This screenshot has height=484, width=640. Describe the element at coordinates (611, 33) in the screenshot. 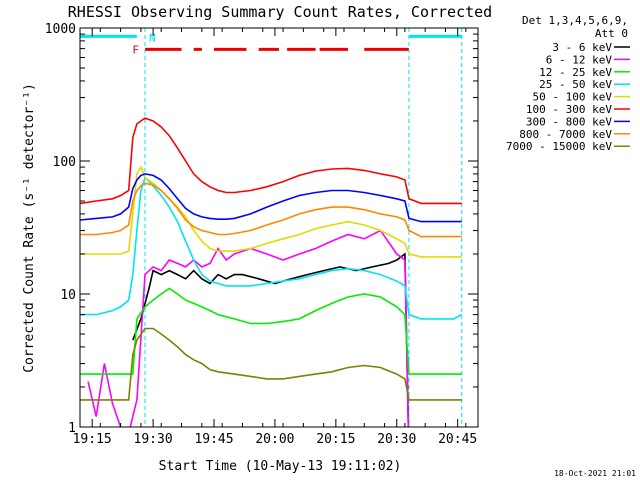

I see `legend-header-attenuator: Att 0` at that location.